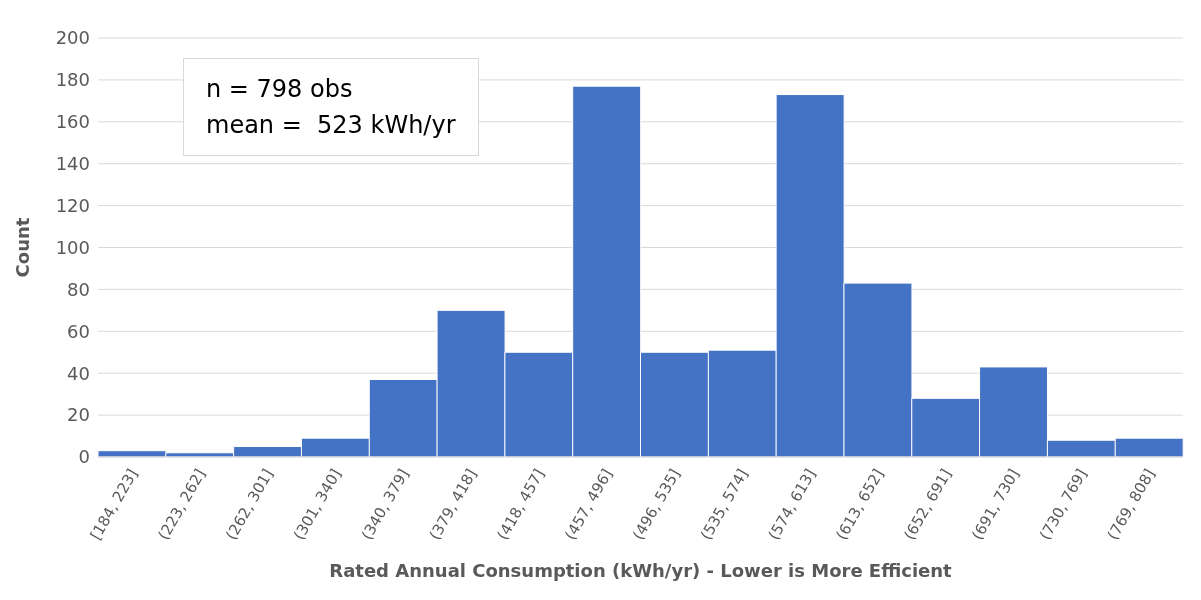 The width and height of the screenshot is (1201, 600). What do you see at coordinates (78, 373) in the screenshot?
I see `y-tick-label: 40` at bounding box center [78, 373].